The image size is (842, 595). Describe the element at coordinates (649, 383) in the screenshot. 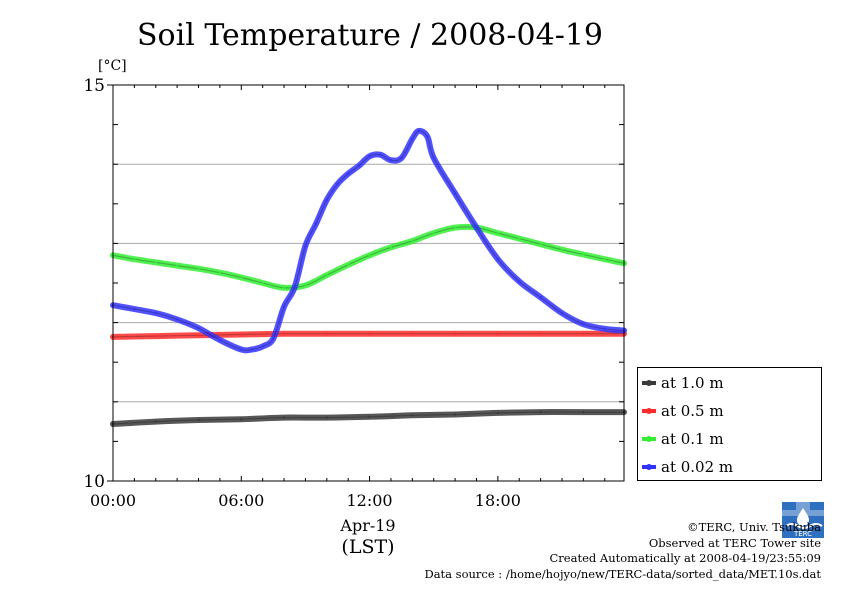

I see `legend-swatch-1m` at that location.